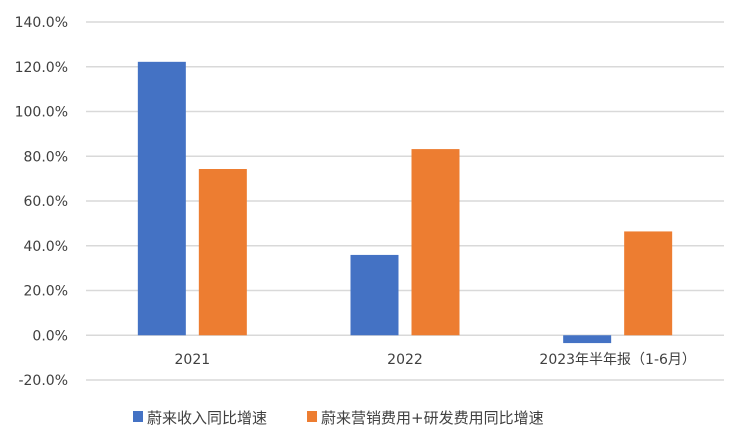 Image resolution: width=740 pixels, height=446 pixels. Describe the element at coordinates (46, 157) in the screenshot. I see `y-tick-label: 80.0%` at that location.